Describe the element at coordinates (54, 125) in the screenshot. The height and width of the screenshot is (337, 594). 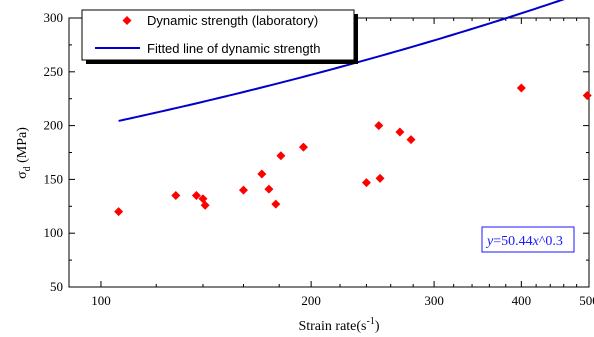
I see `y-tick-label: 200` at that location.